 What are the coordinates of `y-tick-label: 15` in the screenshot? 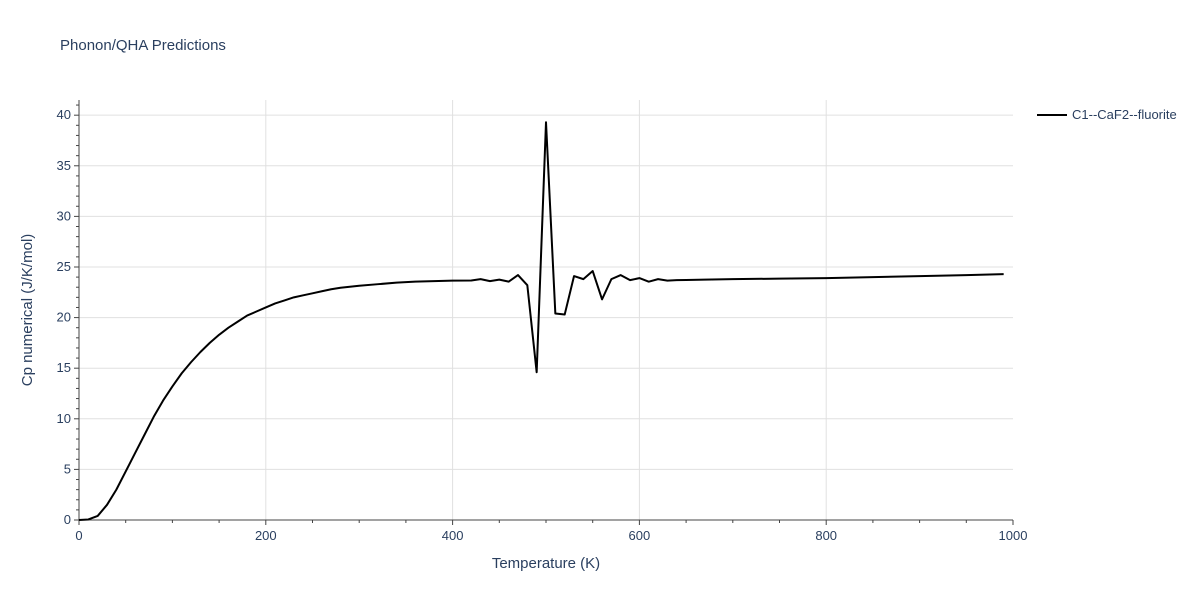 It's located at (64, 367).